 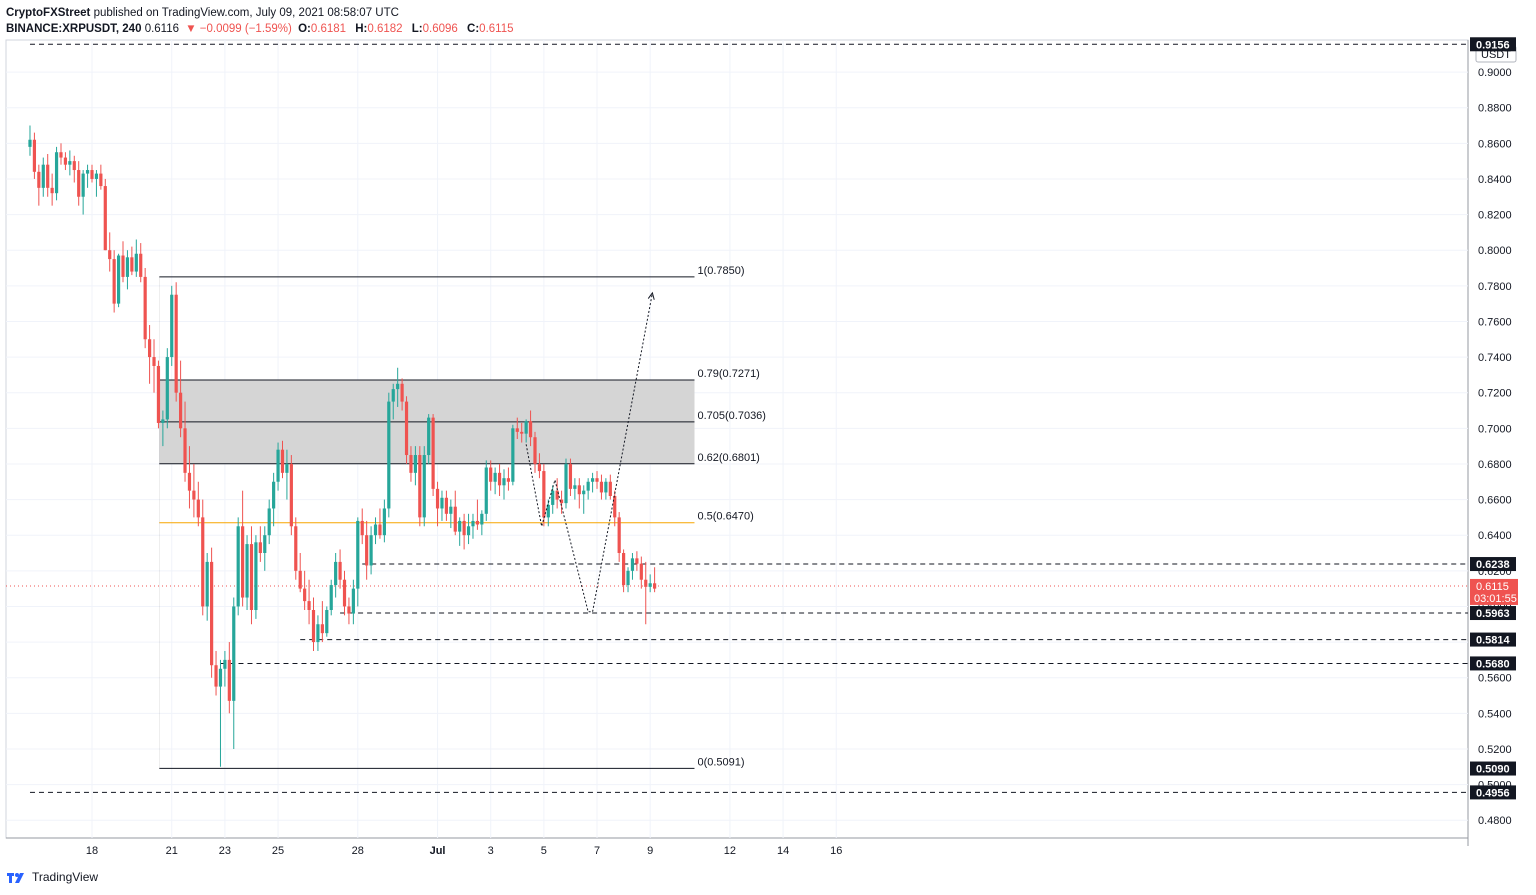 What do you see at coordinates (1495, 73) in the screenshot?
I see `y-tick-label: 0.9000` at bounding box center [1495, 73].